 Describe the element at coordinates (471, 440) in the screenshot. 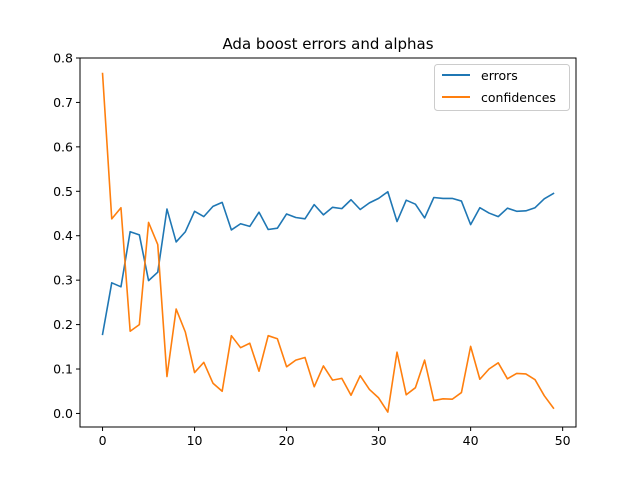

I see `x-tick-label: 40` at that location.